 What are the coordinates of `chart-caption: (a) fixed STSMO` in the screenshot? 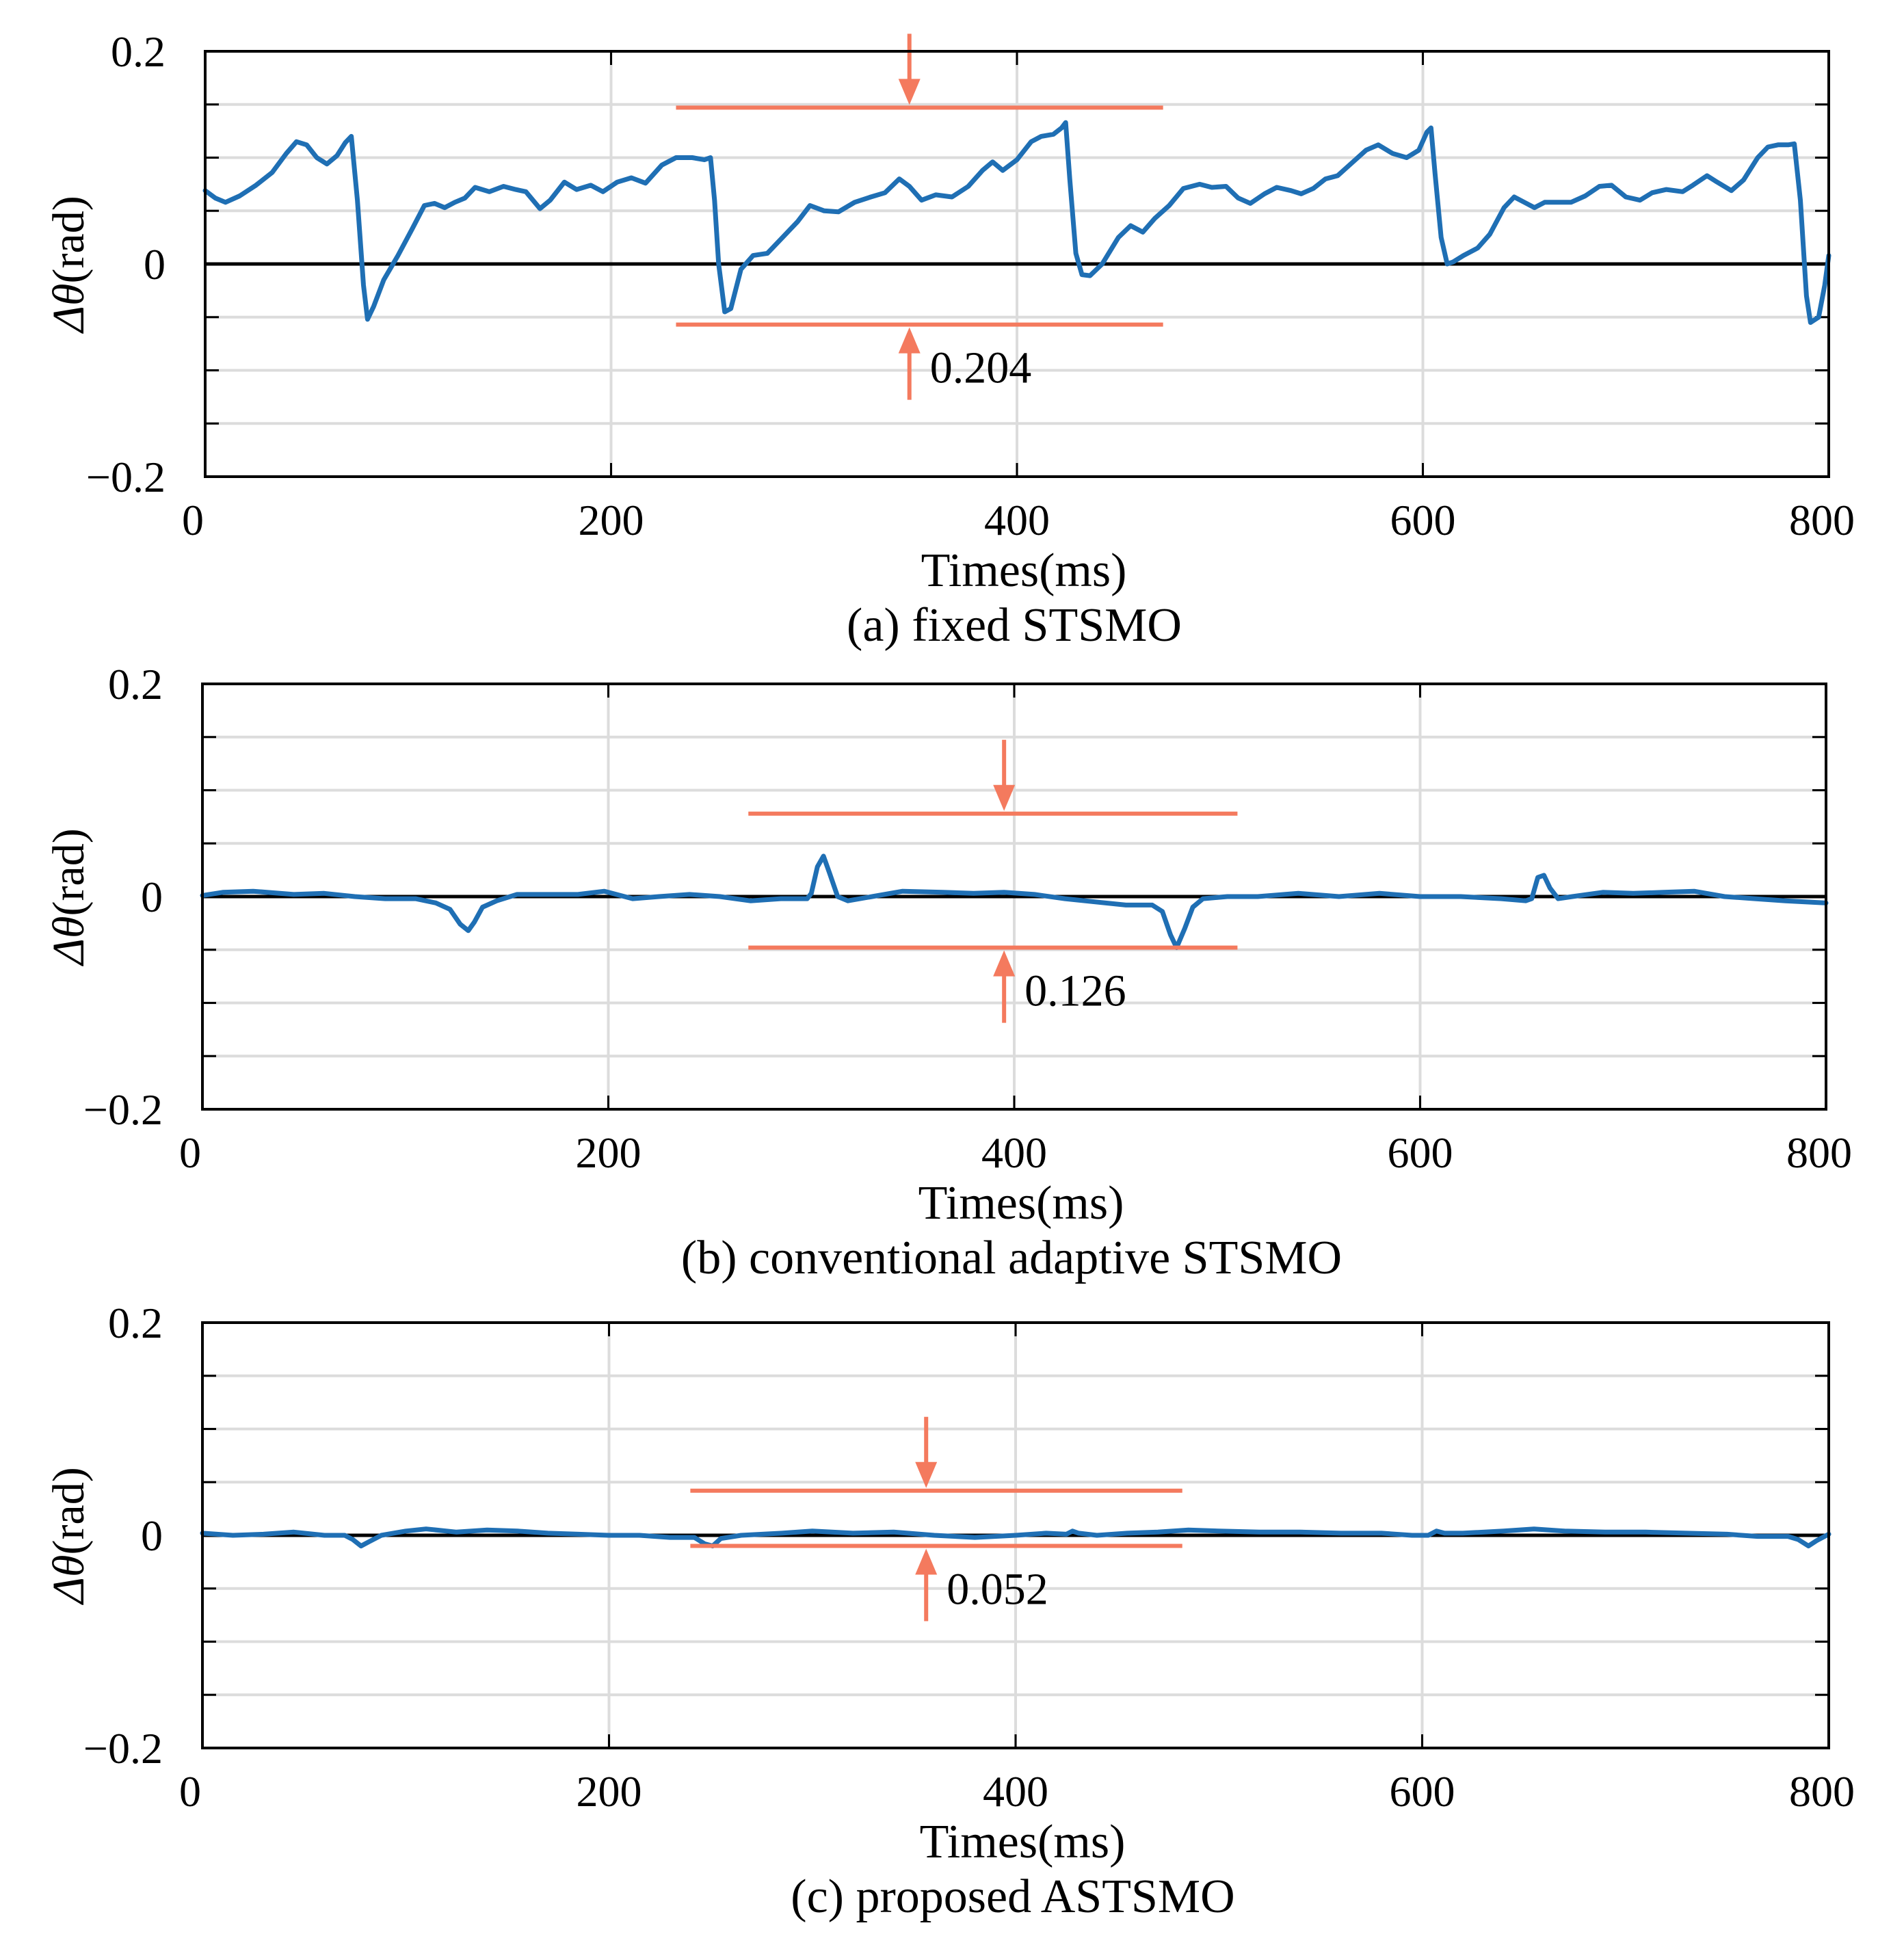 It's located at (1014, 625).